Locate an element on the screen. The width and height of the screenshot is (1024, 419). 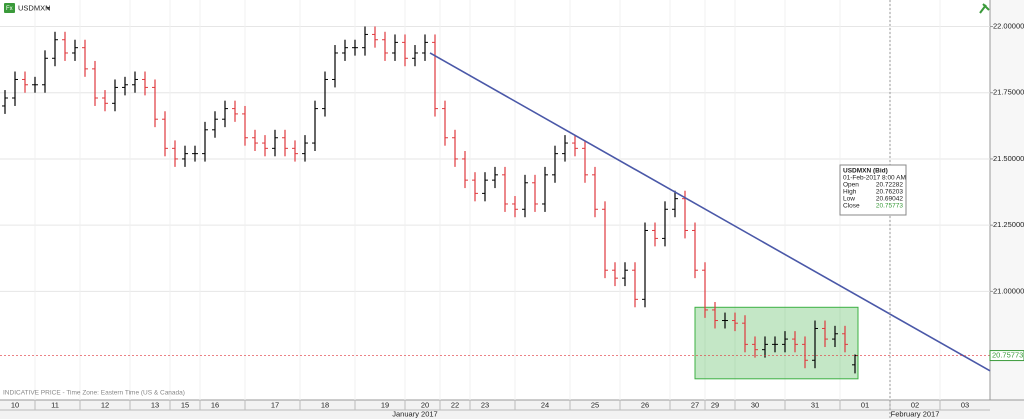
highlight-box is located at coordinates (776, 343).